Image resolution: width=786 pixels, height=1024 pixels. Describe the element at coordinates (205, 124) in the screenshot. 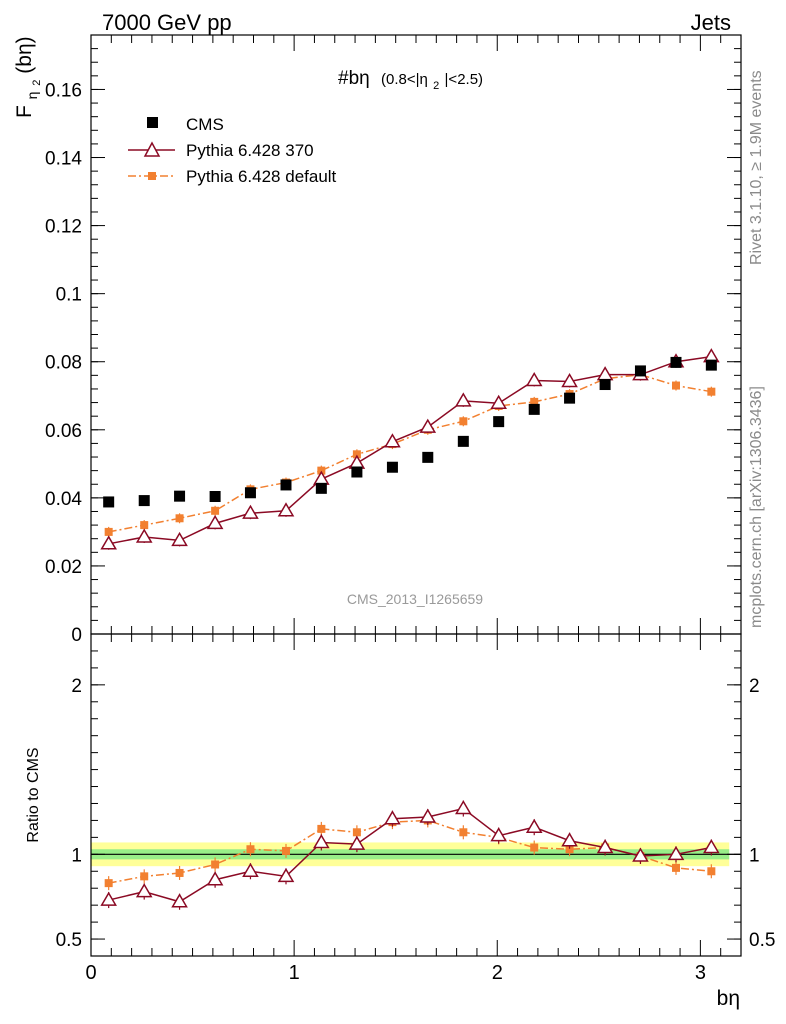

I see `legend-label-cms: CMS` at that location.